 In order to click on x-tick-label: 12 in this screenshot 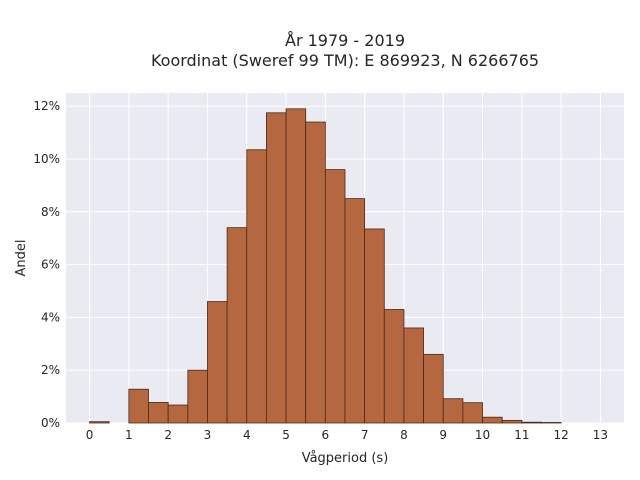, I will do `click(560, 435)`.